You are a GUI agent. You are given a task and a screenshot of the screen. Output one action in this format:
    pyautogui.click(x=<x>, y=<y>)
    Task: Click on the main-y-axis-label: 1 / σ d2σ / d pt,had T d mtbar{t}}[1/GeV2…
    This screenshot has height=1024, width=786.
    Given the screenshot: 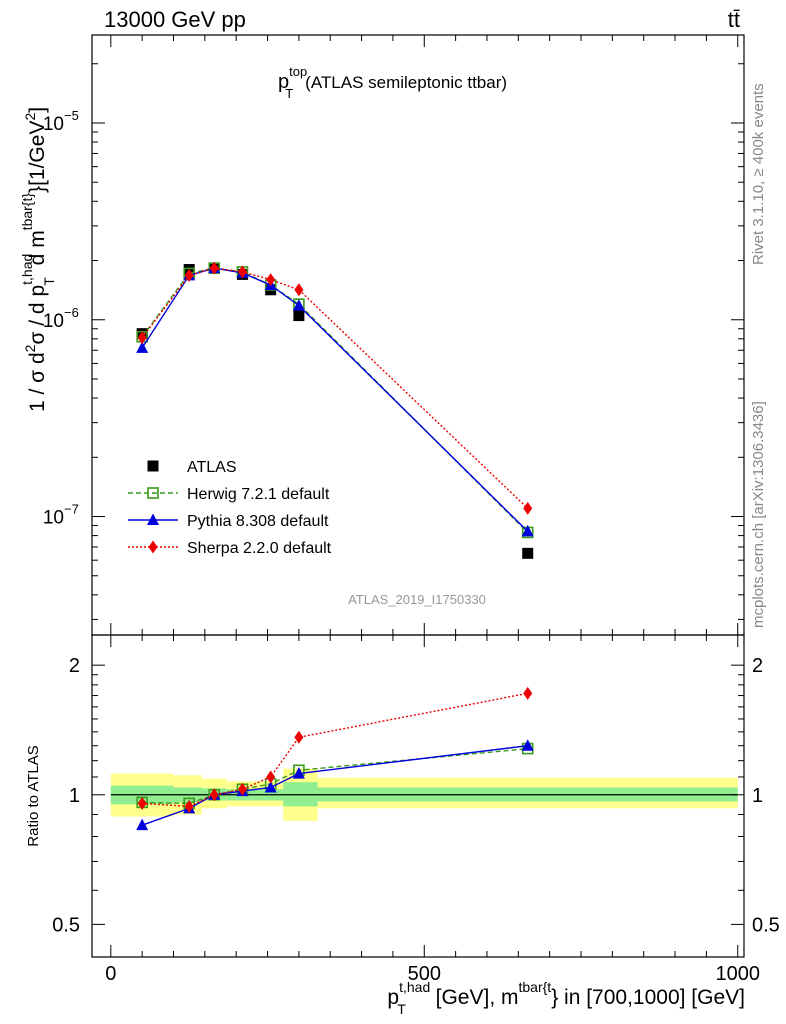 What is the action you would take?
    pyautogui.click(x=38, y=259)
    